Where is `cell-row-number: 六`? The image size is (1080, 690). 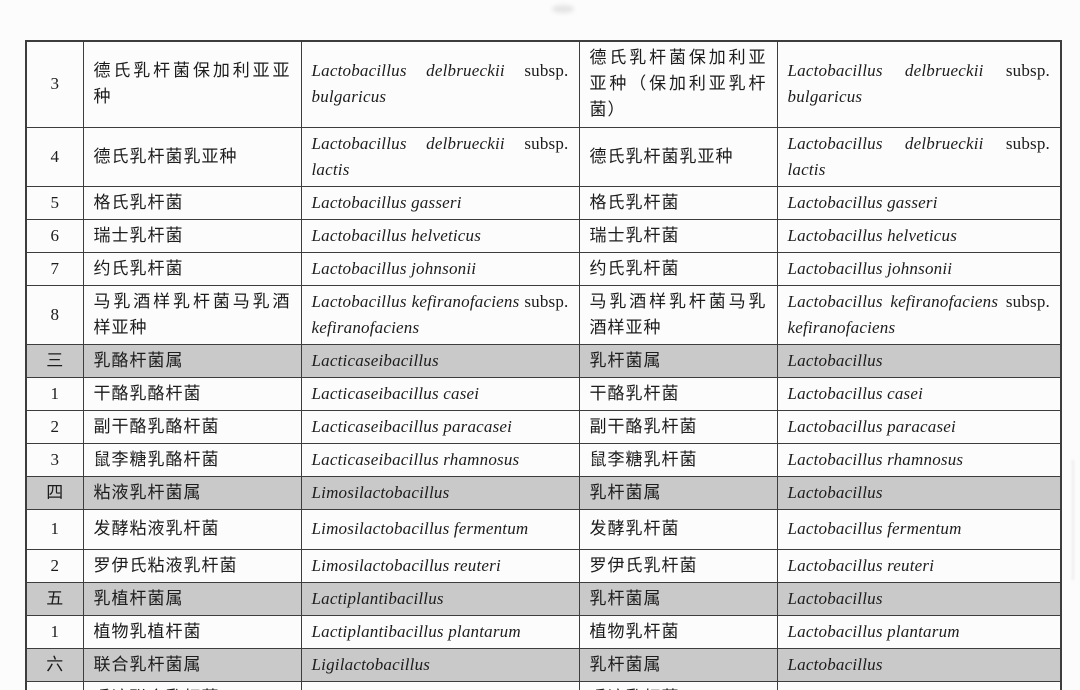 cell-row-number: 六 is located at coordinates (54, 664).